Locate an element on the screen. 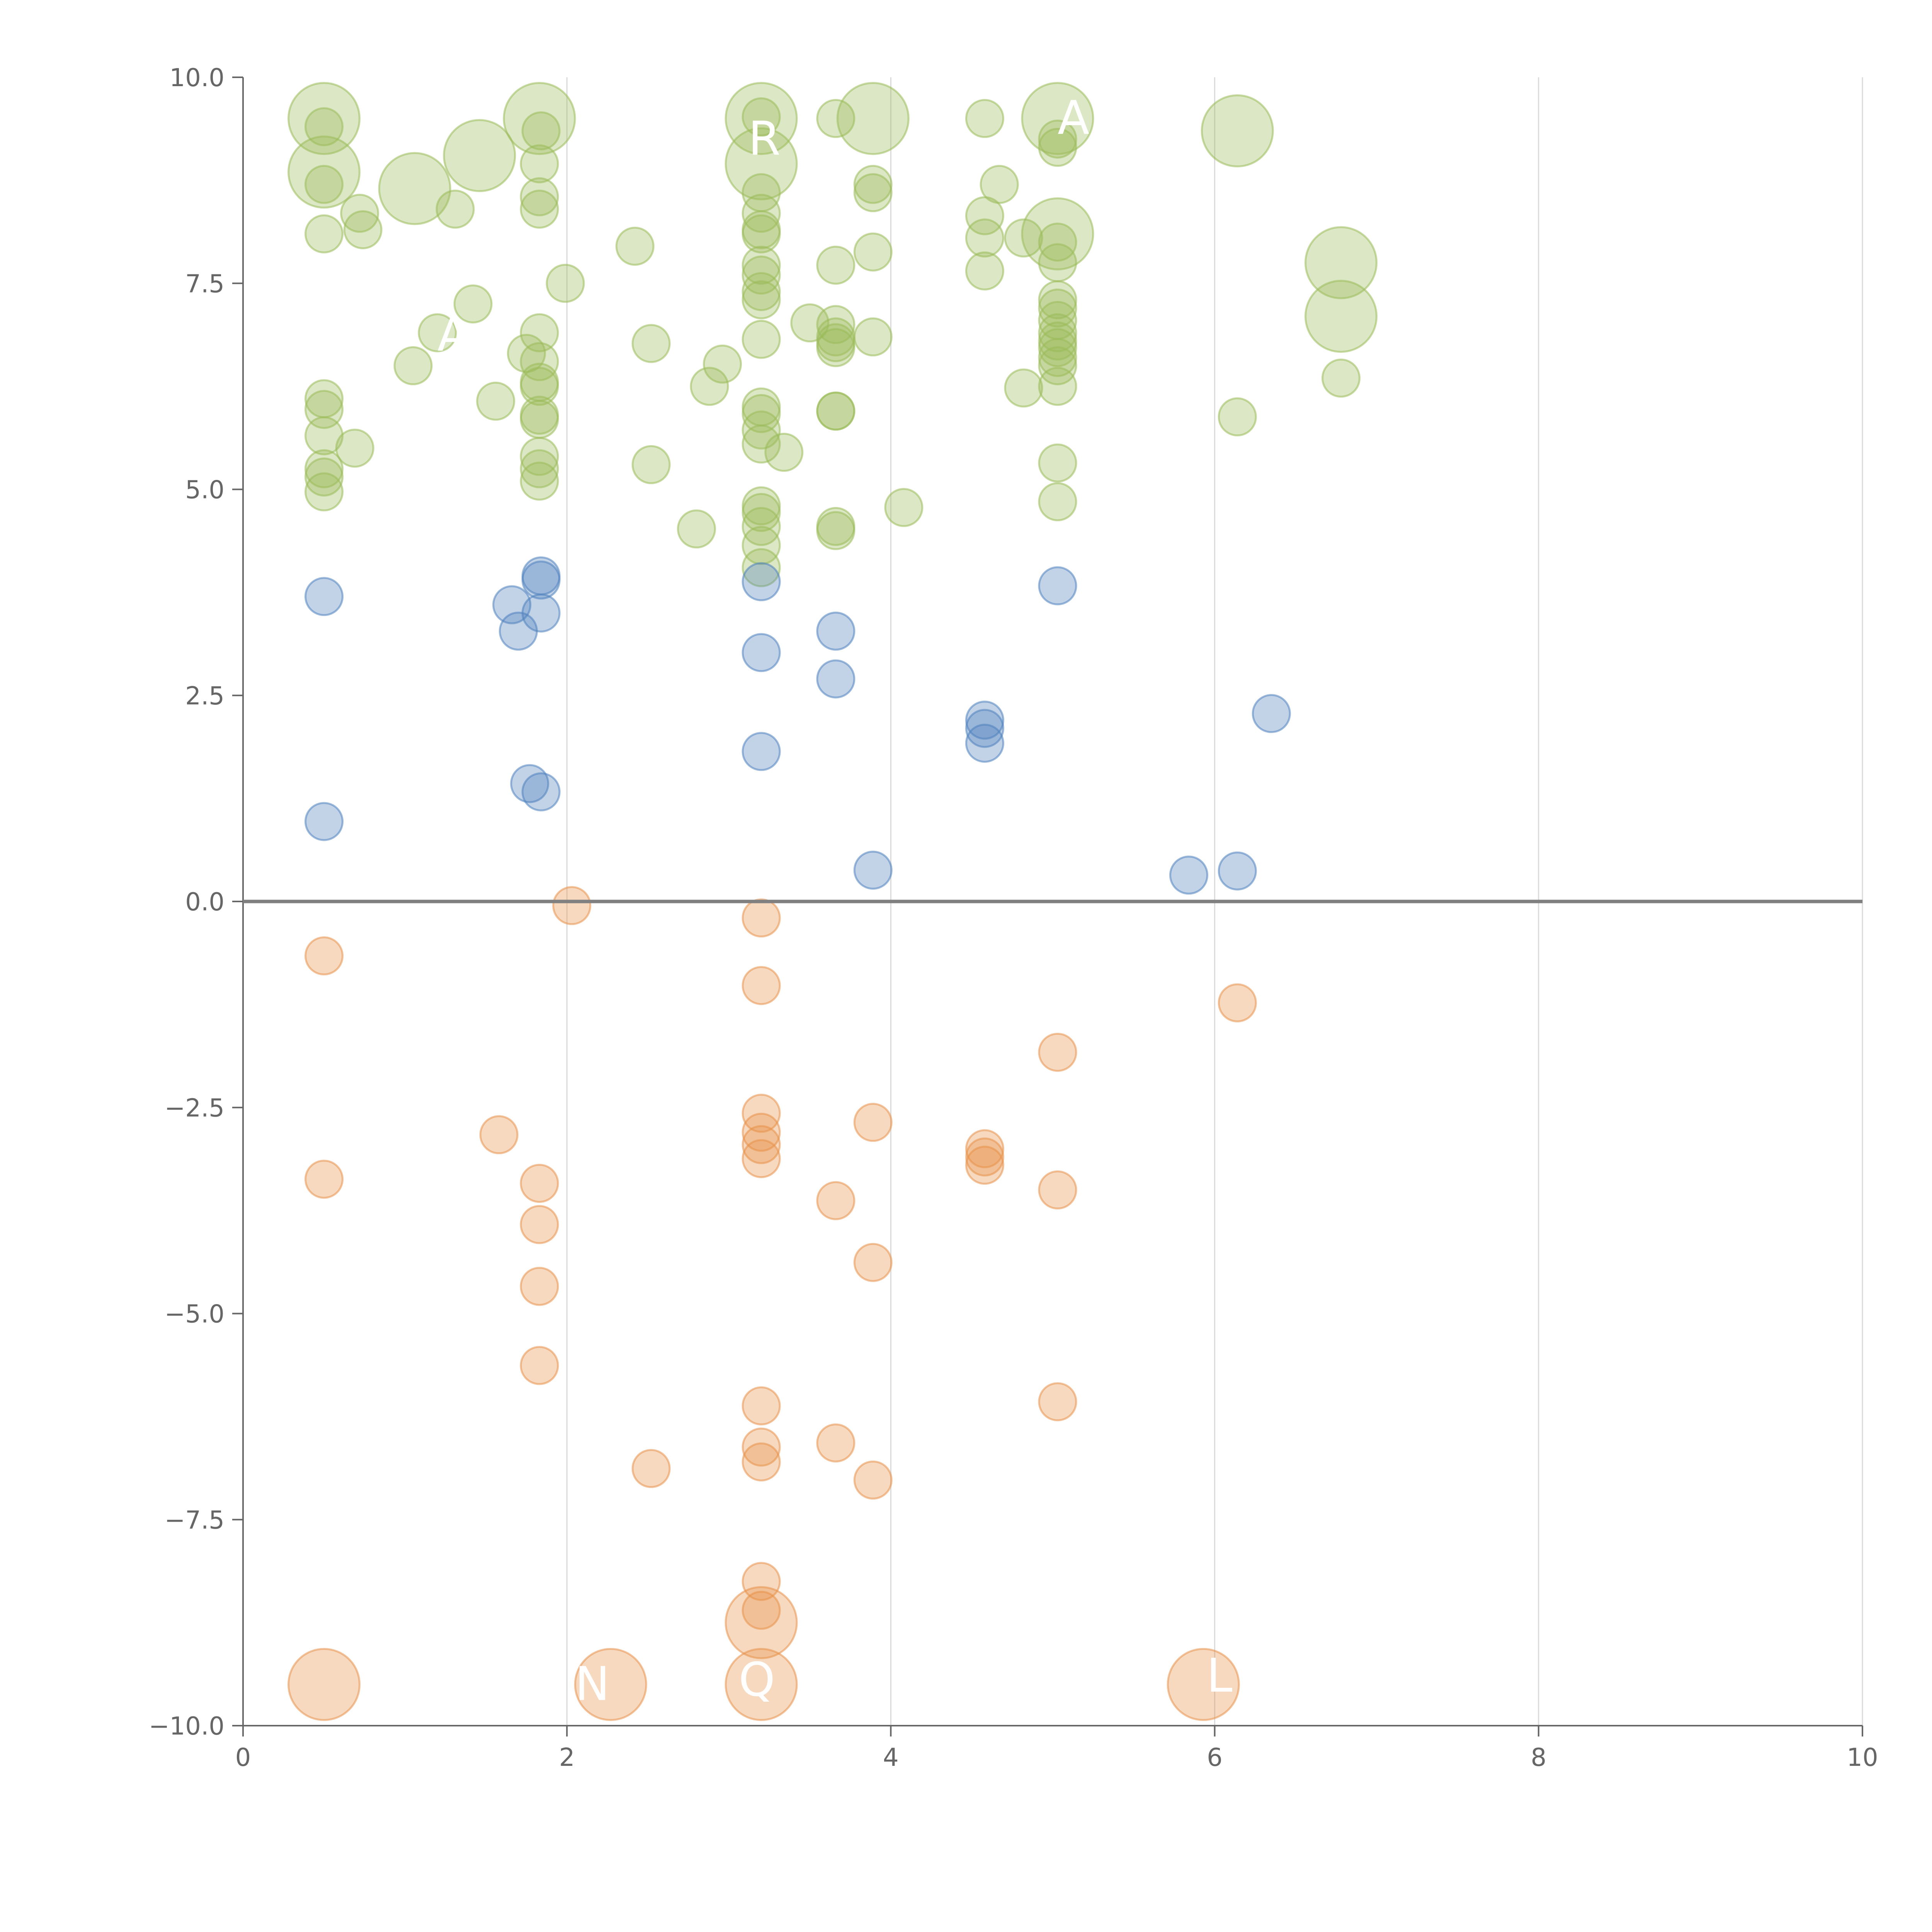  y-tick-label: −2.5 is located at coordinates (194, 1108).